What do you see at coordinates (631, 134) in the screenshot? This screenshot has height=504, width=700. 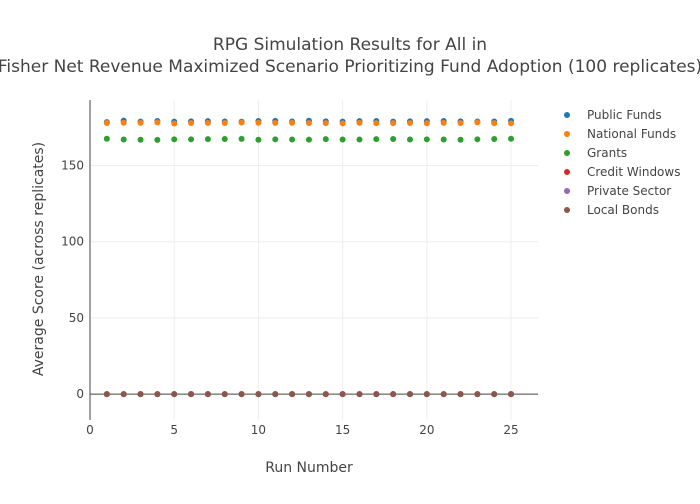 I see `legend-label: National Funds` at bounding box center [631, 134].